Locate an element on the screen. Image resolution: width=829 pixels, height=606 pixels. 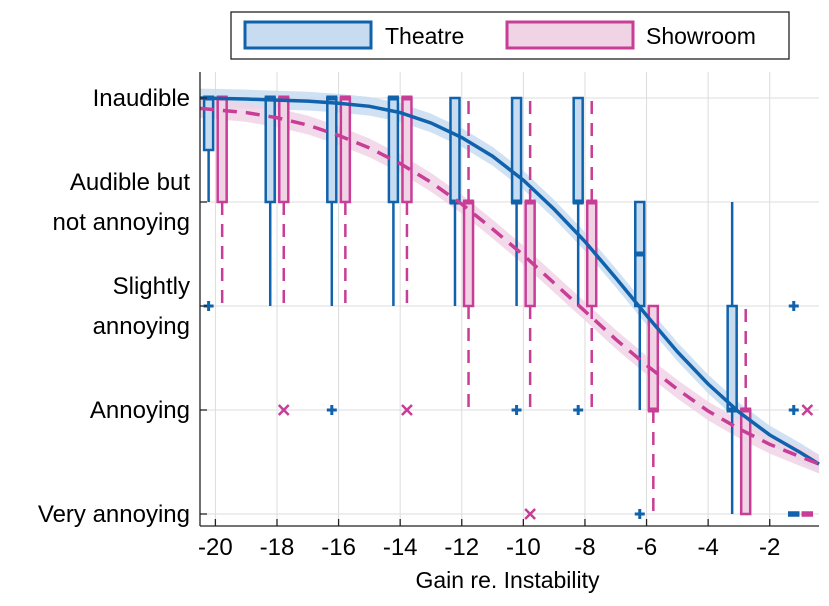
y-tick-label: annoying is located at coordinates (141, 326).